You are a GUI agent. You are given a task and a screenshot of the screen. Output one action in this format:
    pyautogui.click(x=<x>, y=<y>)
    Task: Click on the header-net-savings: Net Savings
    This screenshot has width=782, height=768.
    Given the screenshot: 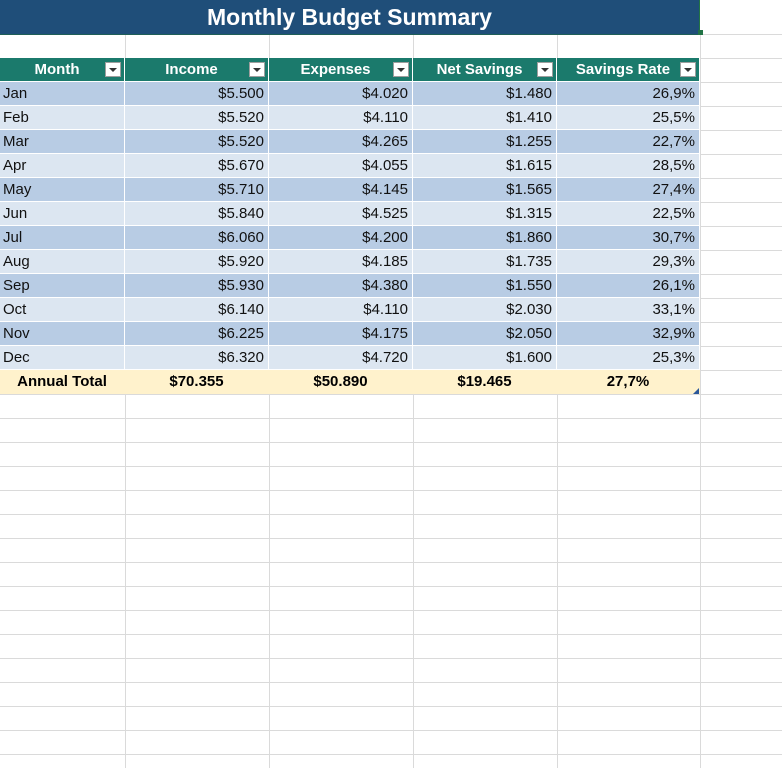 What is the action you would take?
    pyautogui.click(x=485, y=70)
    